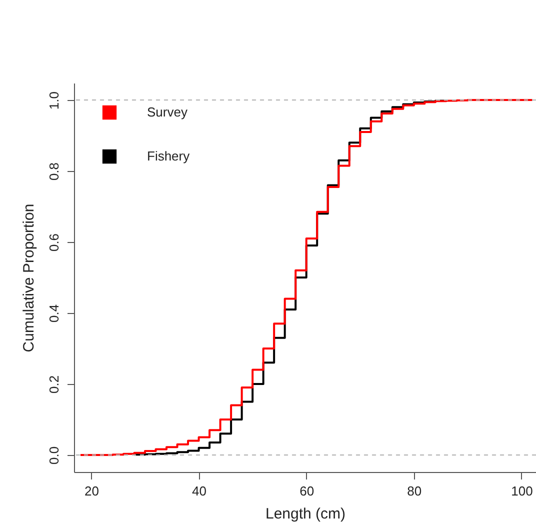 The image size is (536, 532). Describe the element at coordinates (29, 278) in the screenshot. I see `y-axis-title: Cumulative Proportion` at that location.